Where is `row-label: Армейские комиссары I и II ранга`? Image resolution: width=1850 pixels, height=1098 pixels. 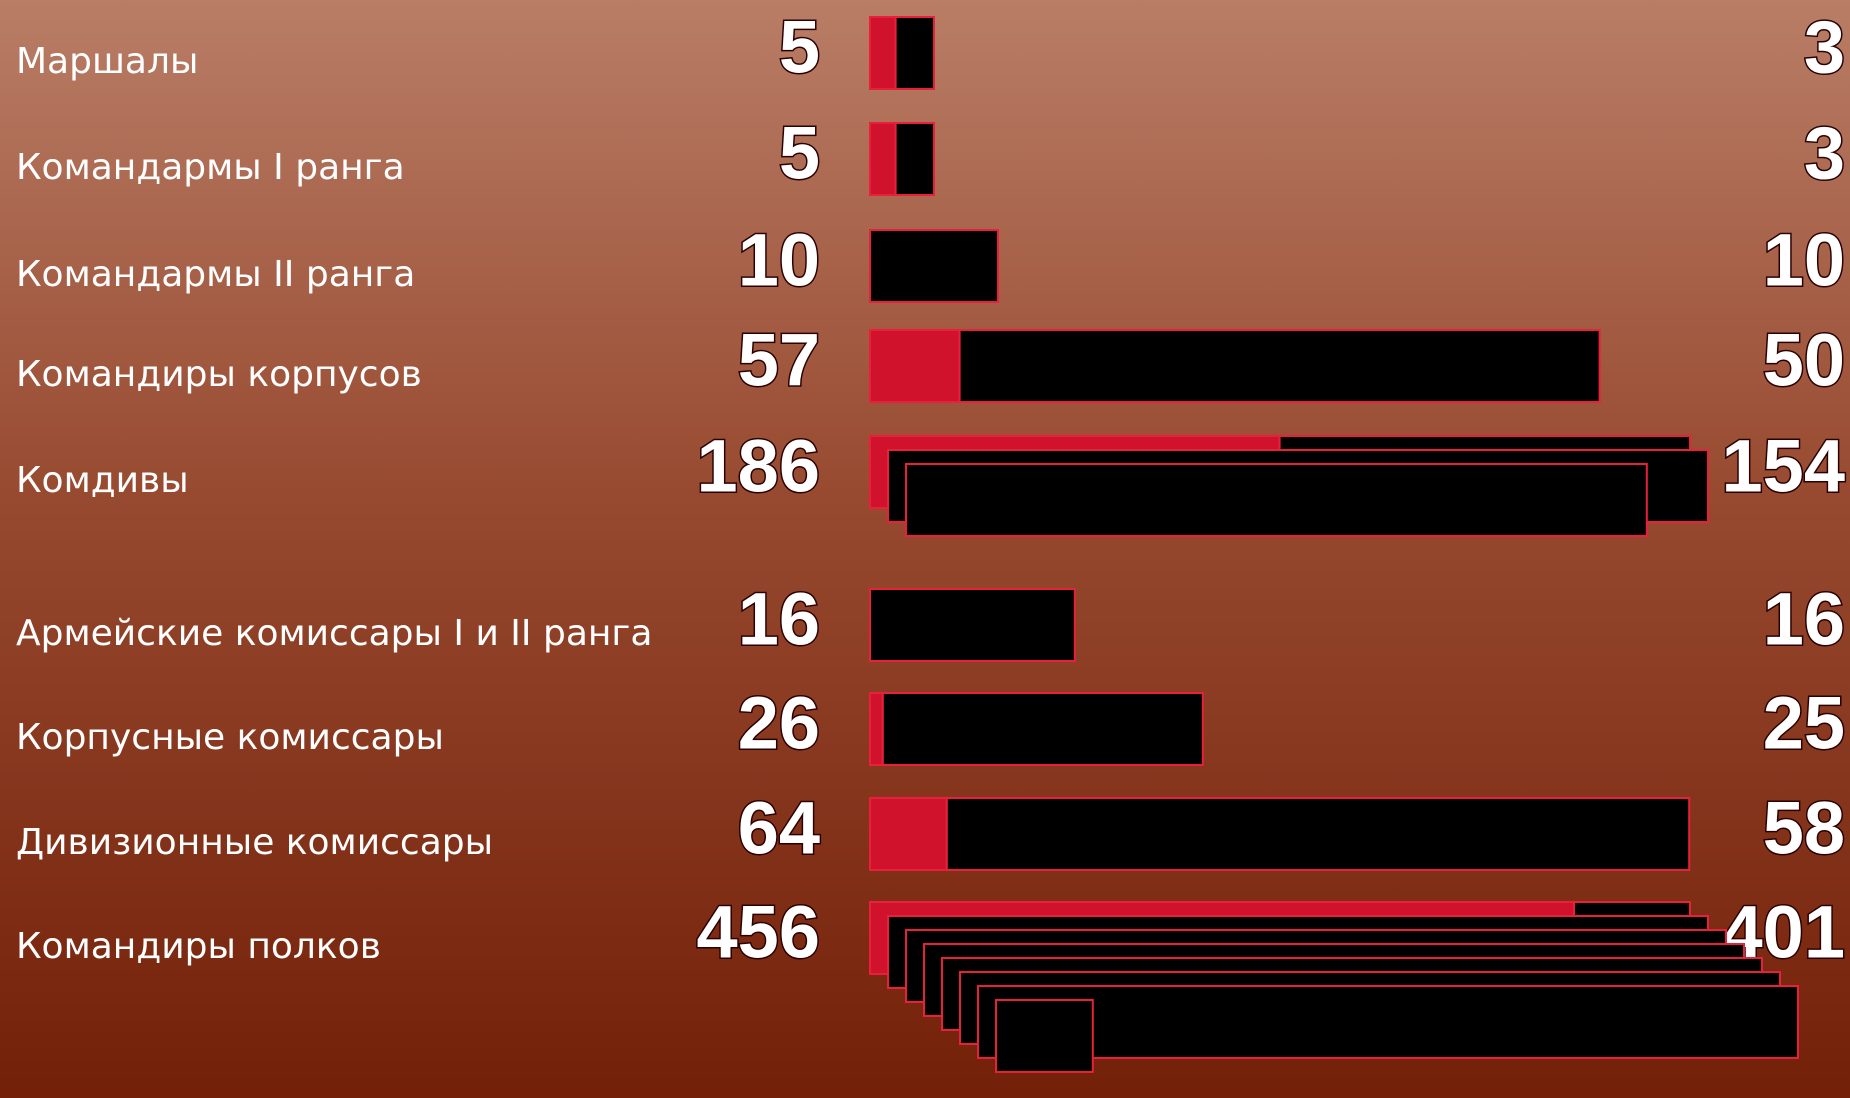 row-label: Армейские комиссары I и II ранга is located at coordinates (334, 633).